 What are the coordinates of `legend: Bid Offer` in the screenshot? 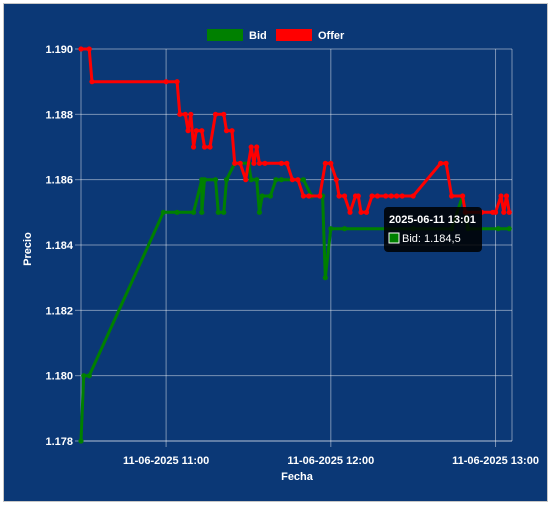 It's located at (276, 35).